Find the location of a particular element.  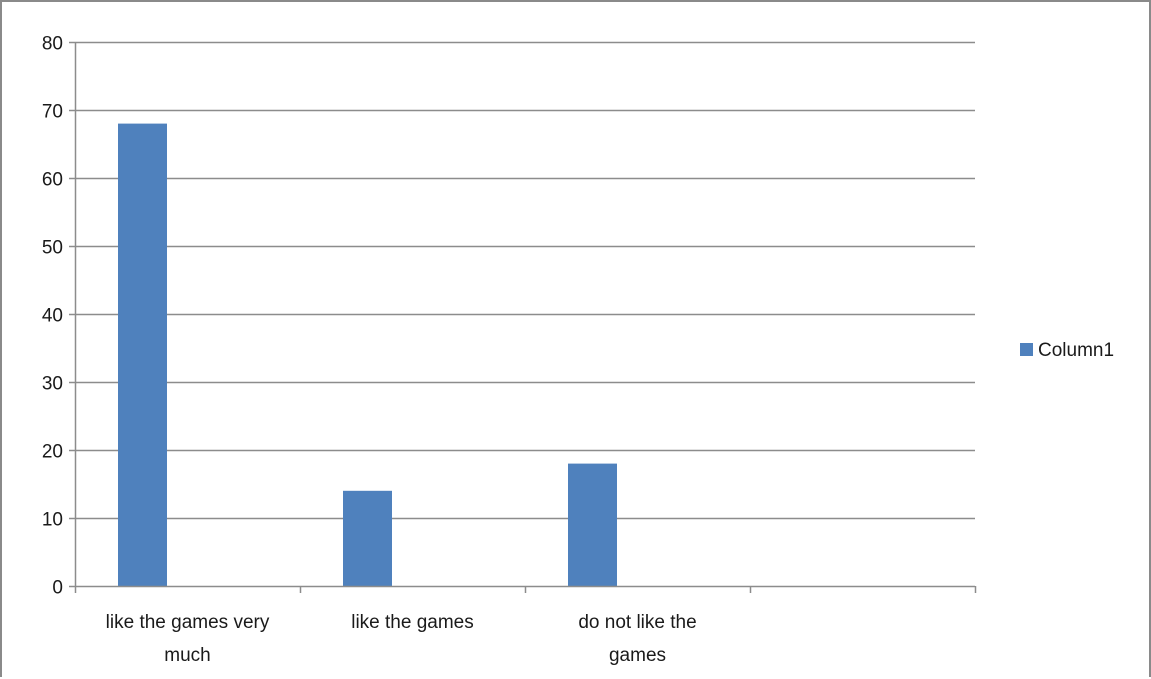

x-tick-label: much is located at coordinates (187, 655).